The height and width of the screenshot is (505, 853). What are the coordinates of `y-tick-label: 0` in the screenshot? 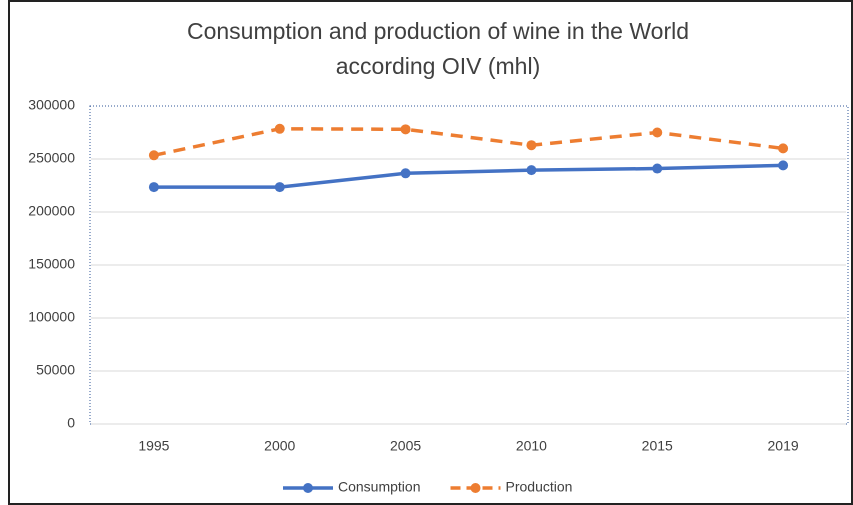 It's located at (71, 423).